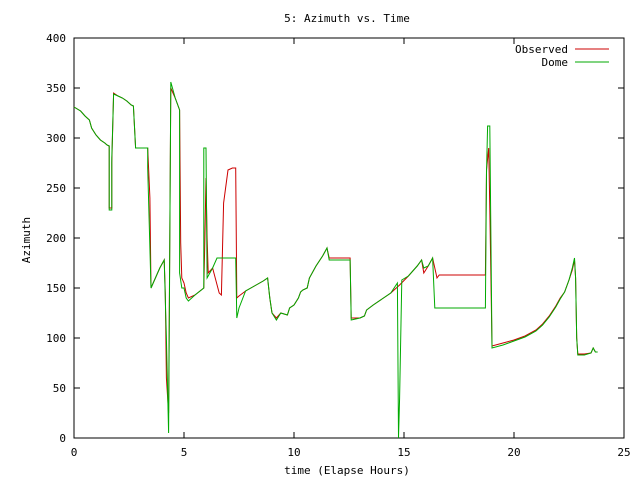 This screenshot has height=480, width=640. Describe the element at coordinates (26, 240) in the screenshot. I see `y-axis-label: Azimuth` at that location.